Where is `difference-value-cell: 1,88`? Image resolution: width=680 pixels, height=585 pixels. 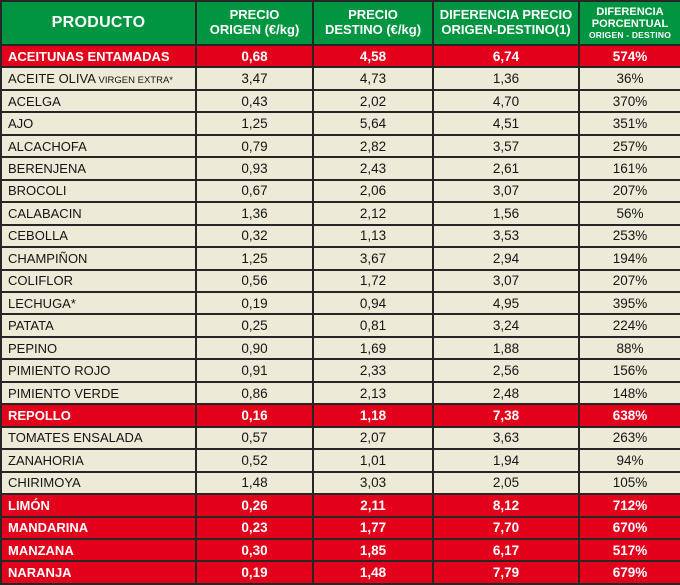 difference-value-cell: 1,88 is located at coordinates (506, 348).